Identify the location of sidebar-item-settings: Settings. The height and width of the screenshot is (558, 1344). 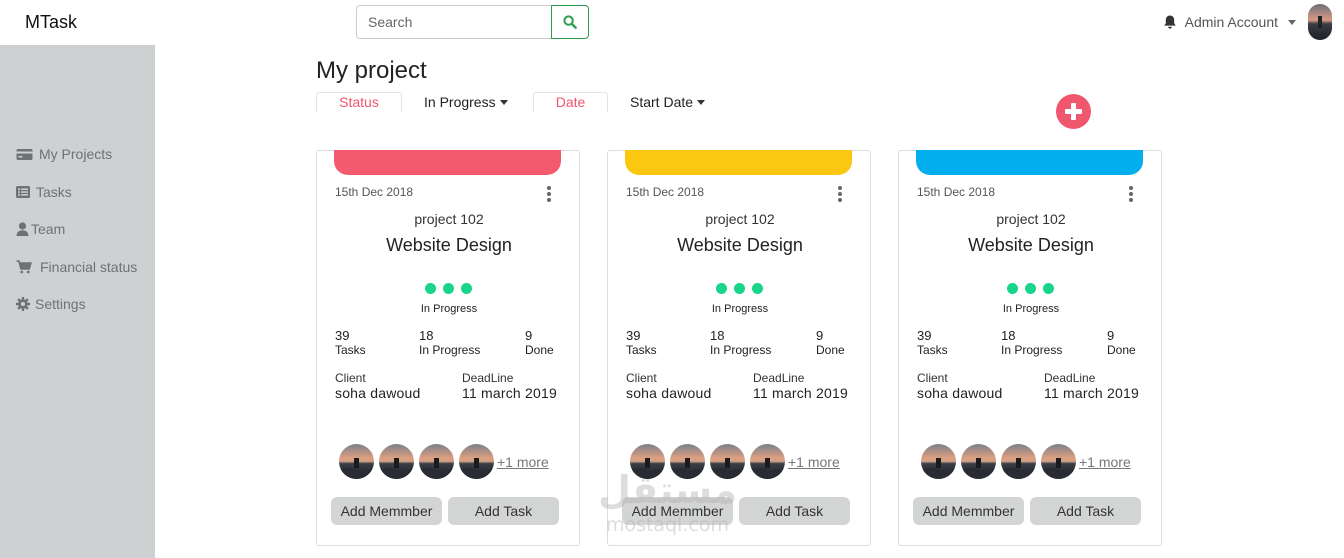
(51, 304).